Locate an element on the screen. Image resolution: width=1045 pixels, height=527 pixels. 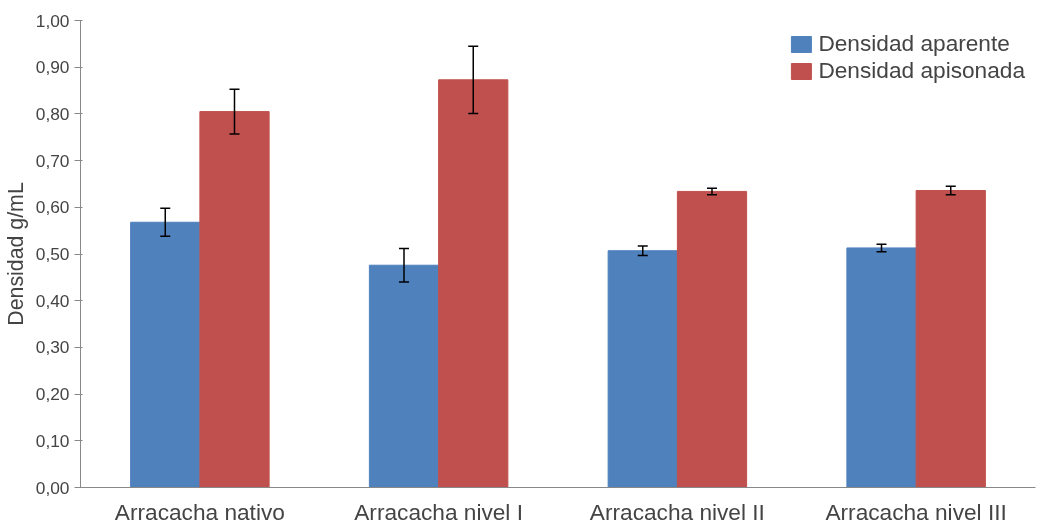
y-tick-label: 1,00 is located at coordinates (52, 20).